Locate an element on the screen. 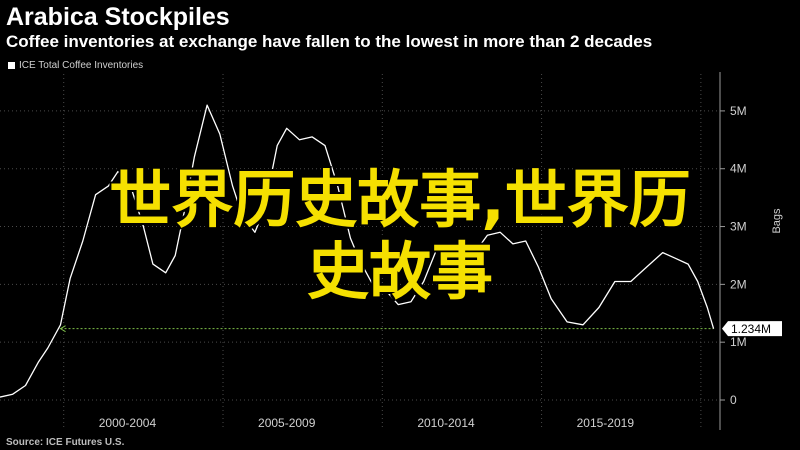 The height and width of the screenshot is (450, 800). overlay-text-line1: 世界历史故事,世界历 is located at coordinates (400, 199).